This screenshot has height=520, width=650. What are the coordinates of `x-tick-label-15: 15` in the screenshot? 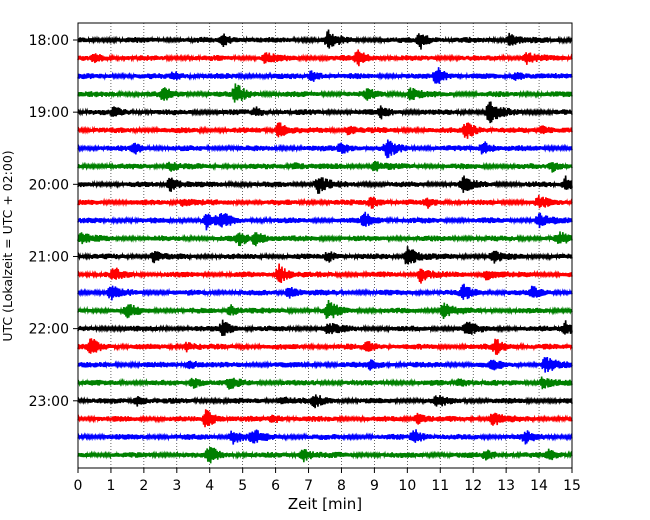 It's located at (572, 486).